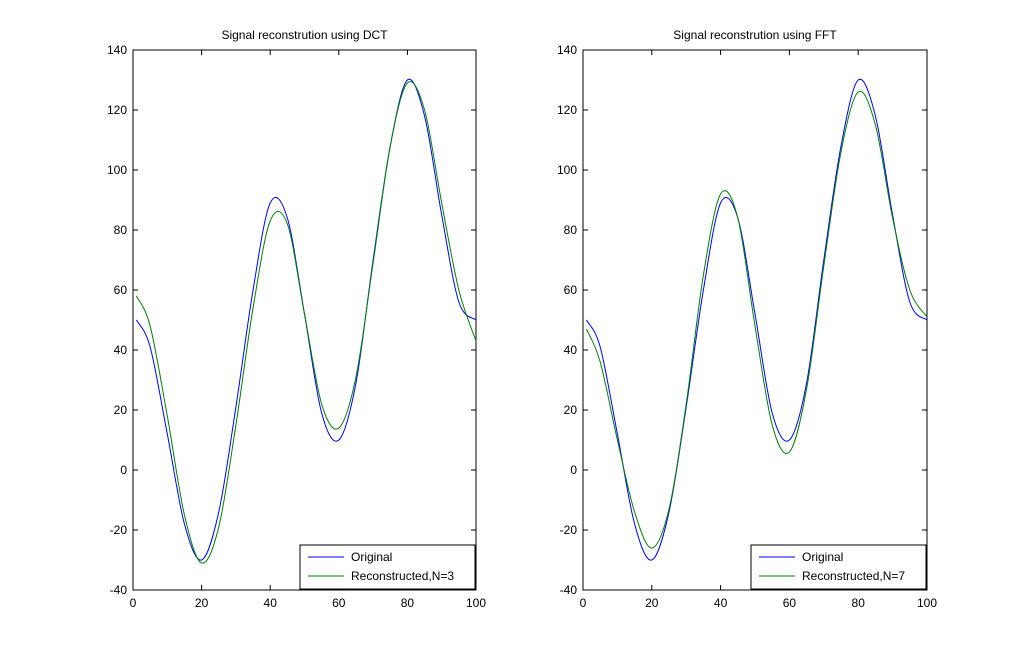  I want to click on legend: Original Reconstructed,N=3, so click(387, 567).